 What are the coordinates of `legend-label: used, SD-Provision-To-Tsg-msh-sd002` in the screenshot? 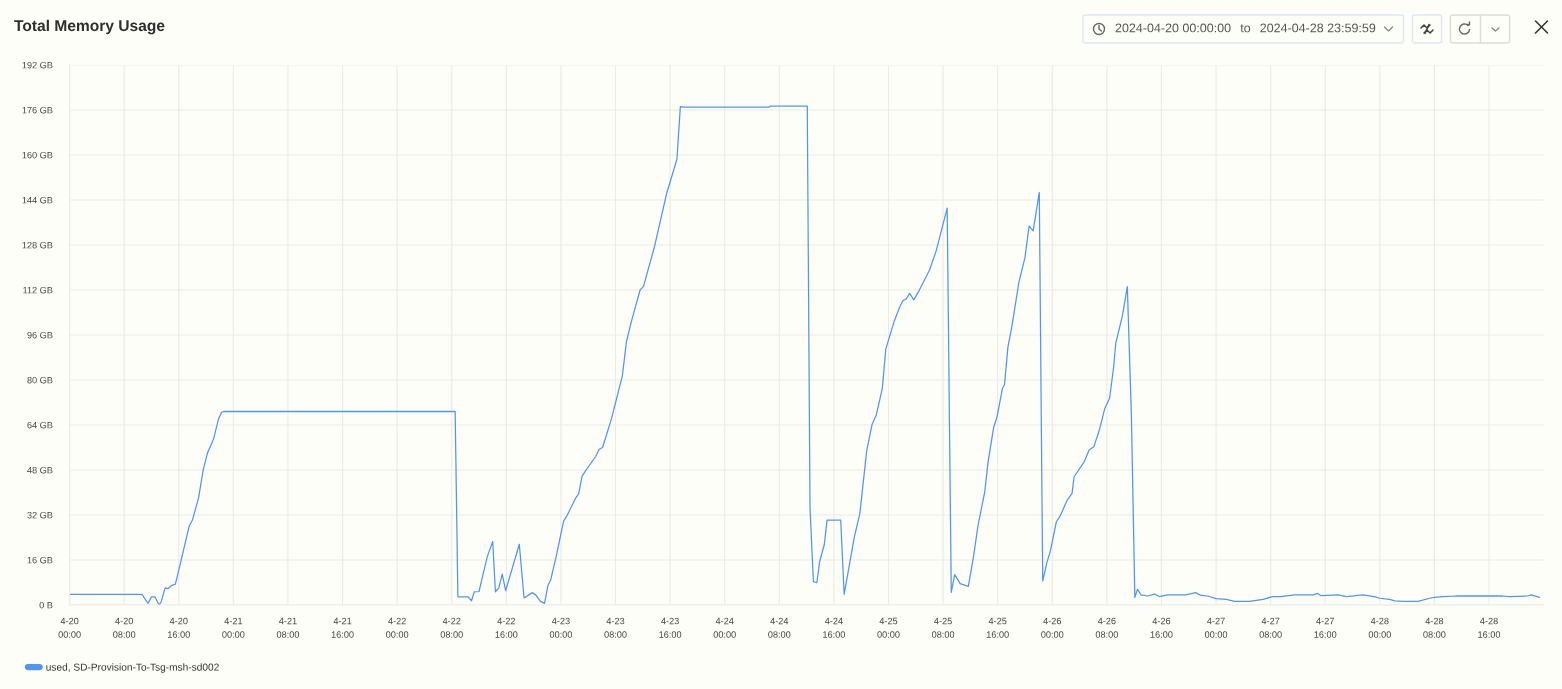 It's located at (132, 668).